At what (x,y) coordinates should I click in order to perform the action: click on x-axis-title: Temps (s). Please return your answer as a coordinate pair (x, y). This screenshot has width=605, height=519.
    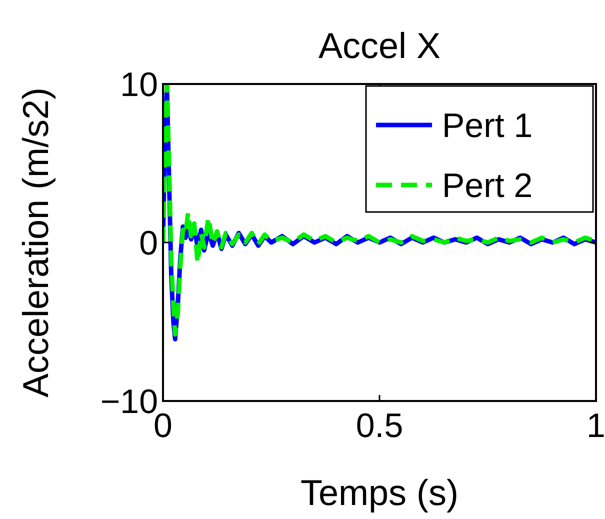
    Looking at the image, I should click on (379, 492).